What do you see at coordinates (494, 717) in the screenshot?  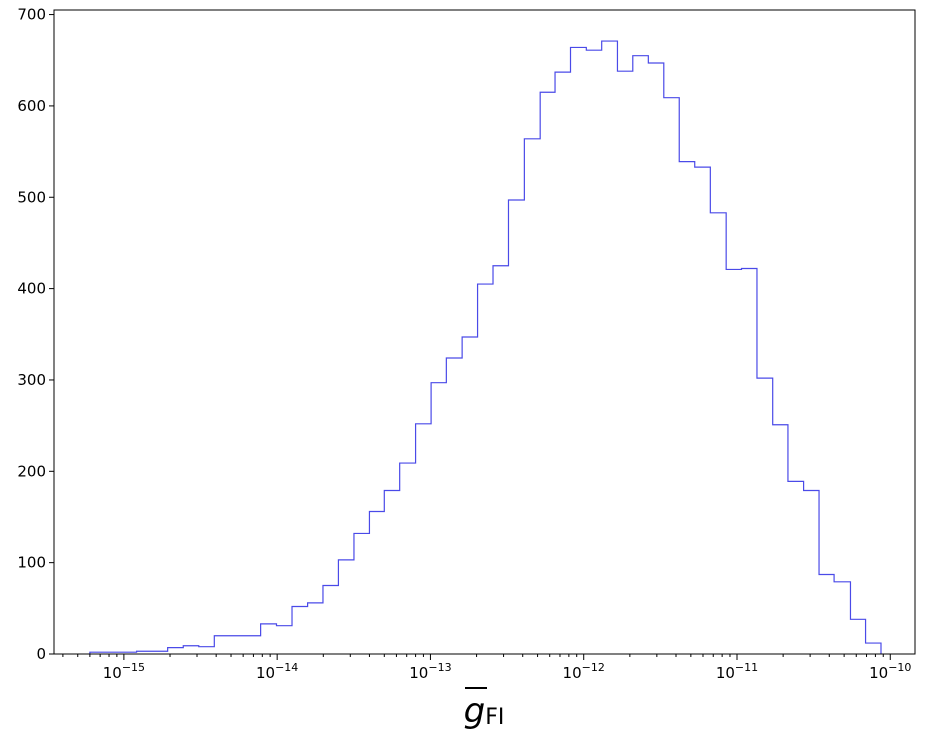 I see `x-axis-label-sub: FI` at bounding box center [494, 717].